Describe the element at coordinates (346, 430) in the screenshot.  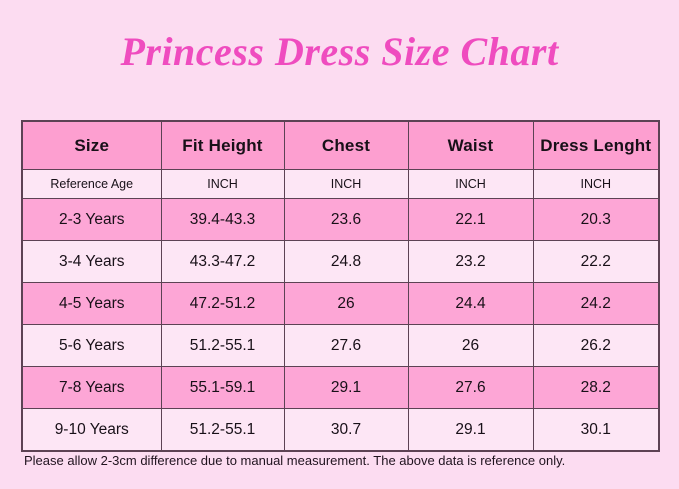
I see `cell-chest: 30.7` at that location.